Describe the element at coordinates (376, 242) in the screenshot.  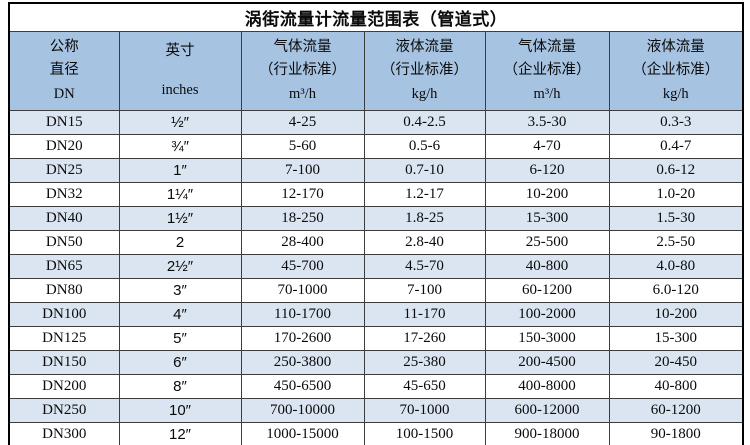
I see `table-row: DN50 2 28-400 2.8-40 25-500 2.5-50` at that location.